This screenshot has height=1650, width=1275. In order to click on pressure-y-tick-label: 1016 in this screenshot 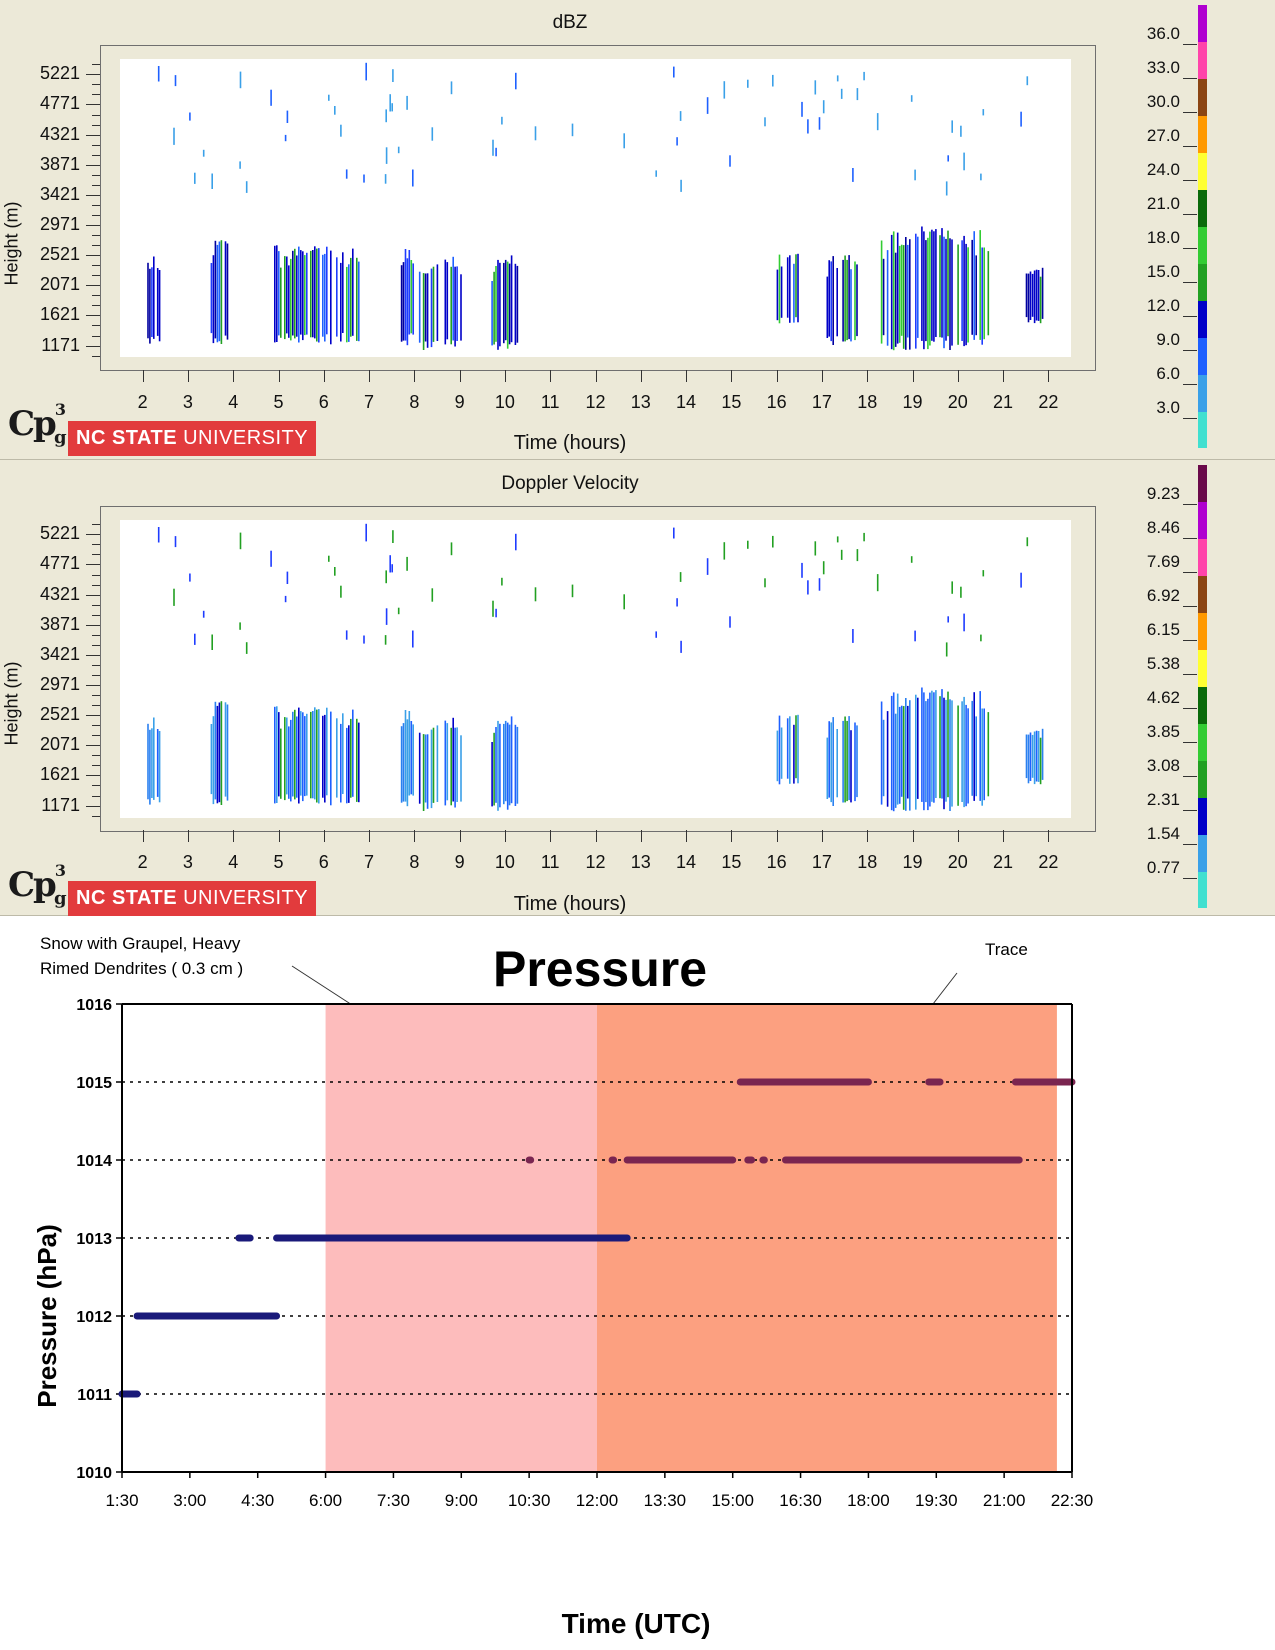, I will do `click(94, 1005)`.